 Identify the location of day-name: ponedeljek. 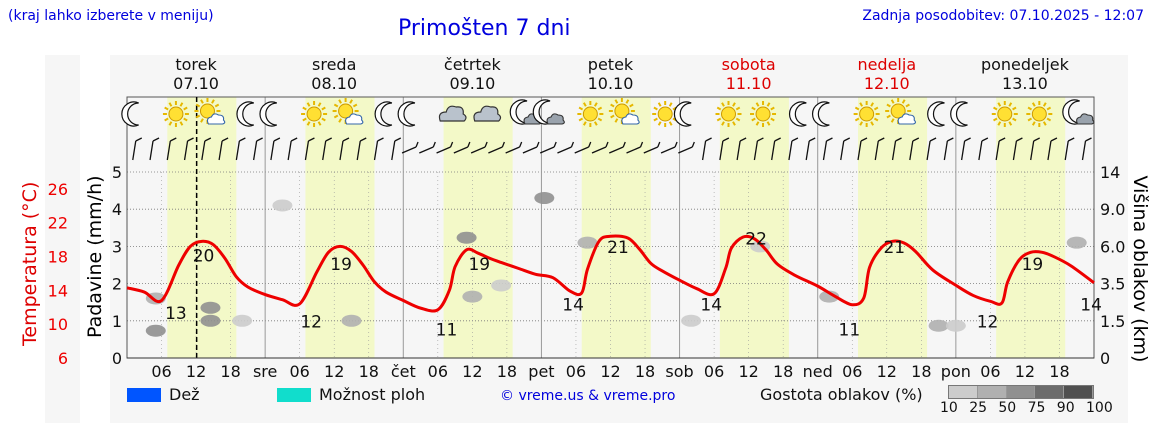
(1025, 64).